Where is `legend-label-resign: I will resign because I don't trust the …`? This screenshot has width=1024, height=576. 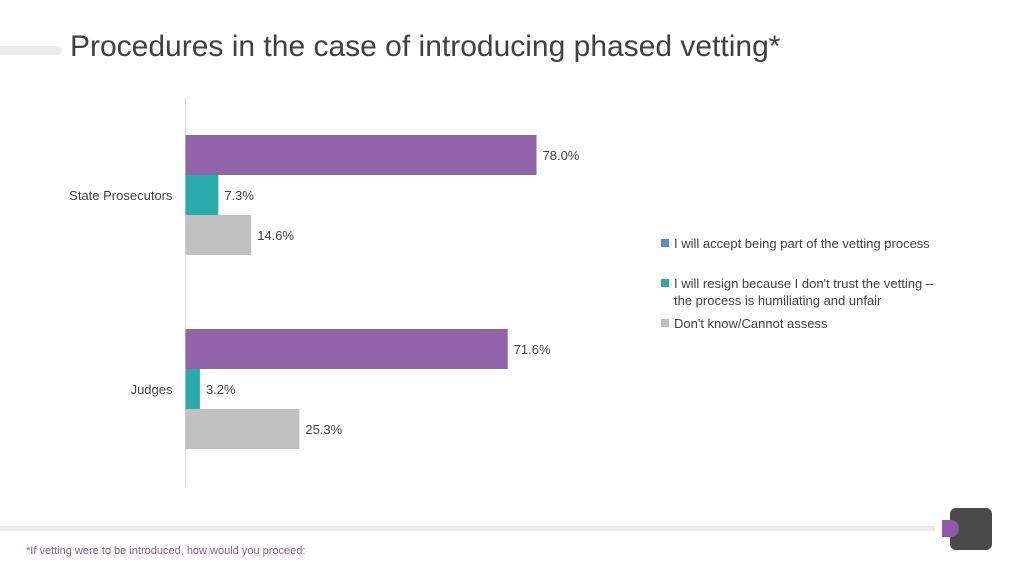
legend-label-resign: I will resign because I don't trust the … is located at coordinates (803, 292).